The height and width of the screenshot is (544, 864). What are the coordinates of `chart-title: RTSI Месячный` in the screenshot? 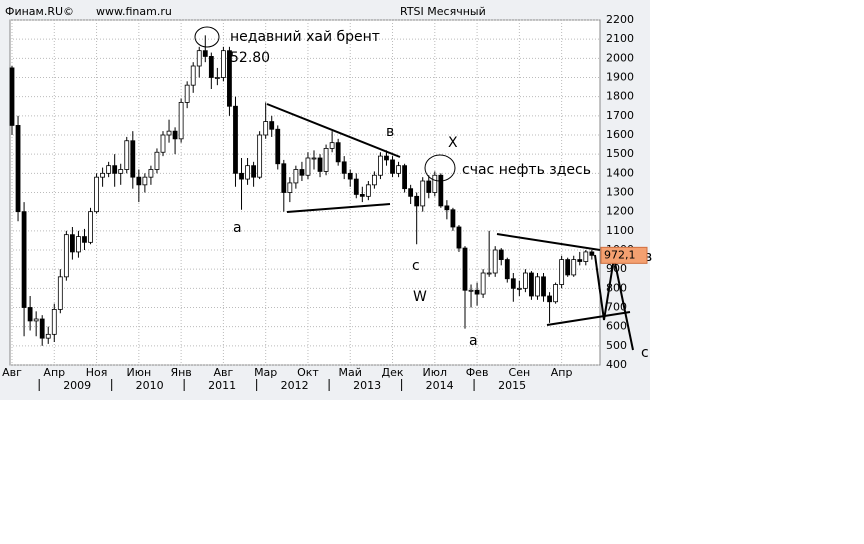 It's located at (443, 11).